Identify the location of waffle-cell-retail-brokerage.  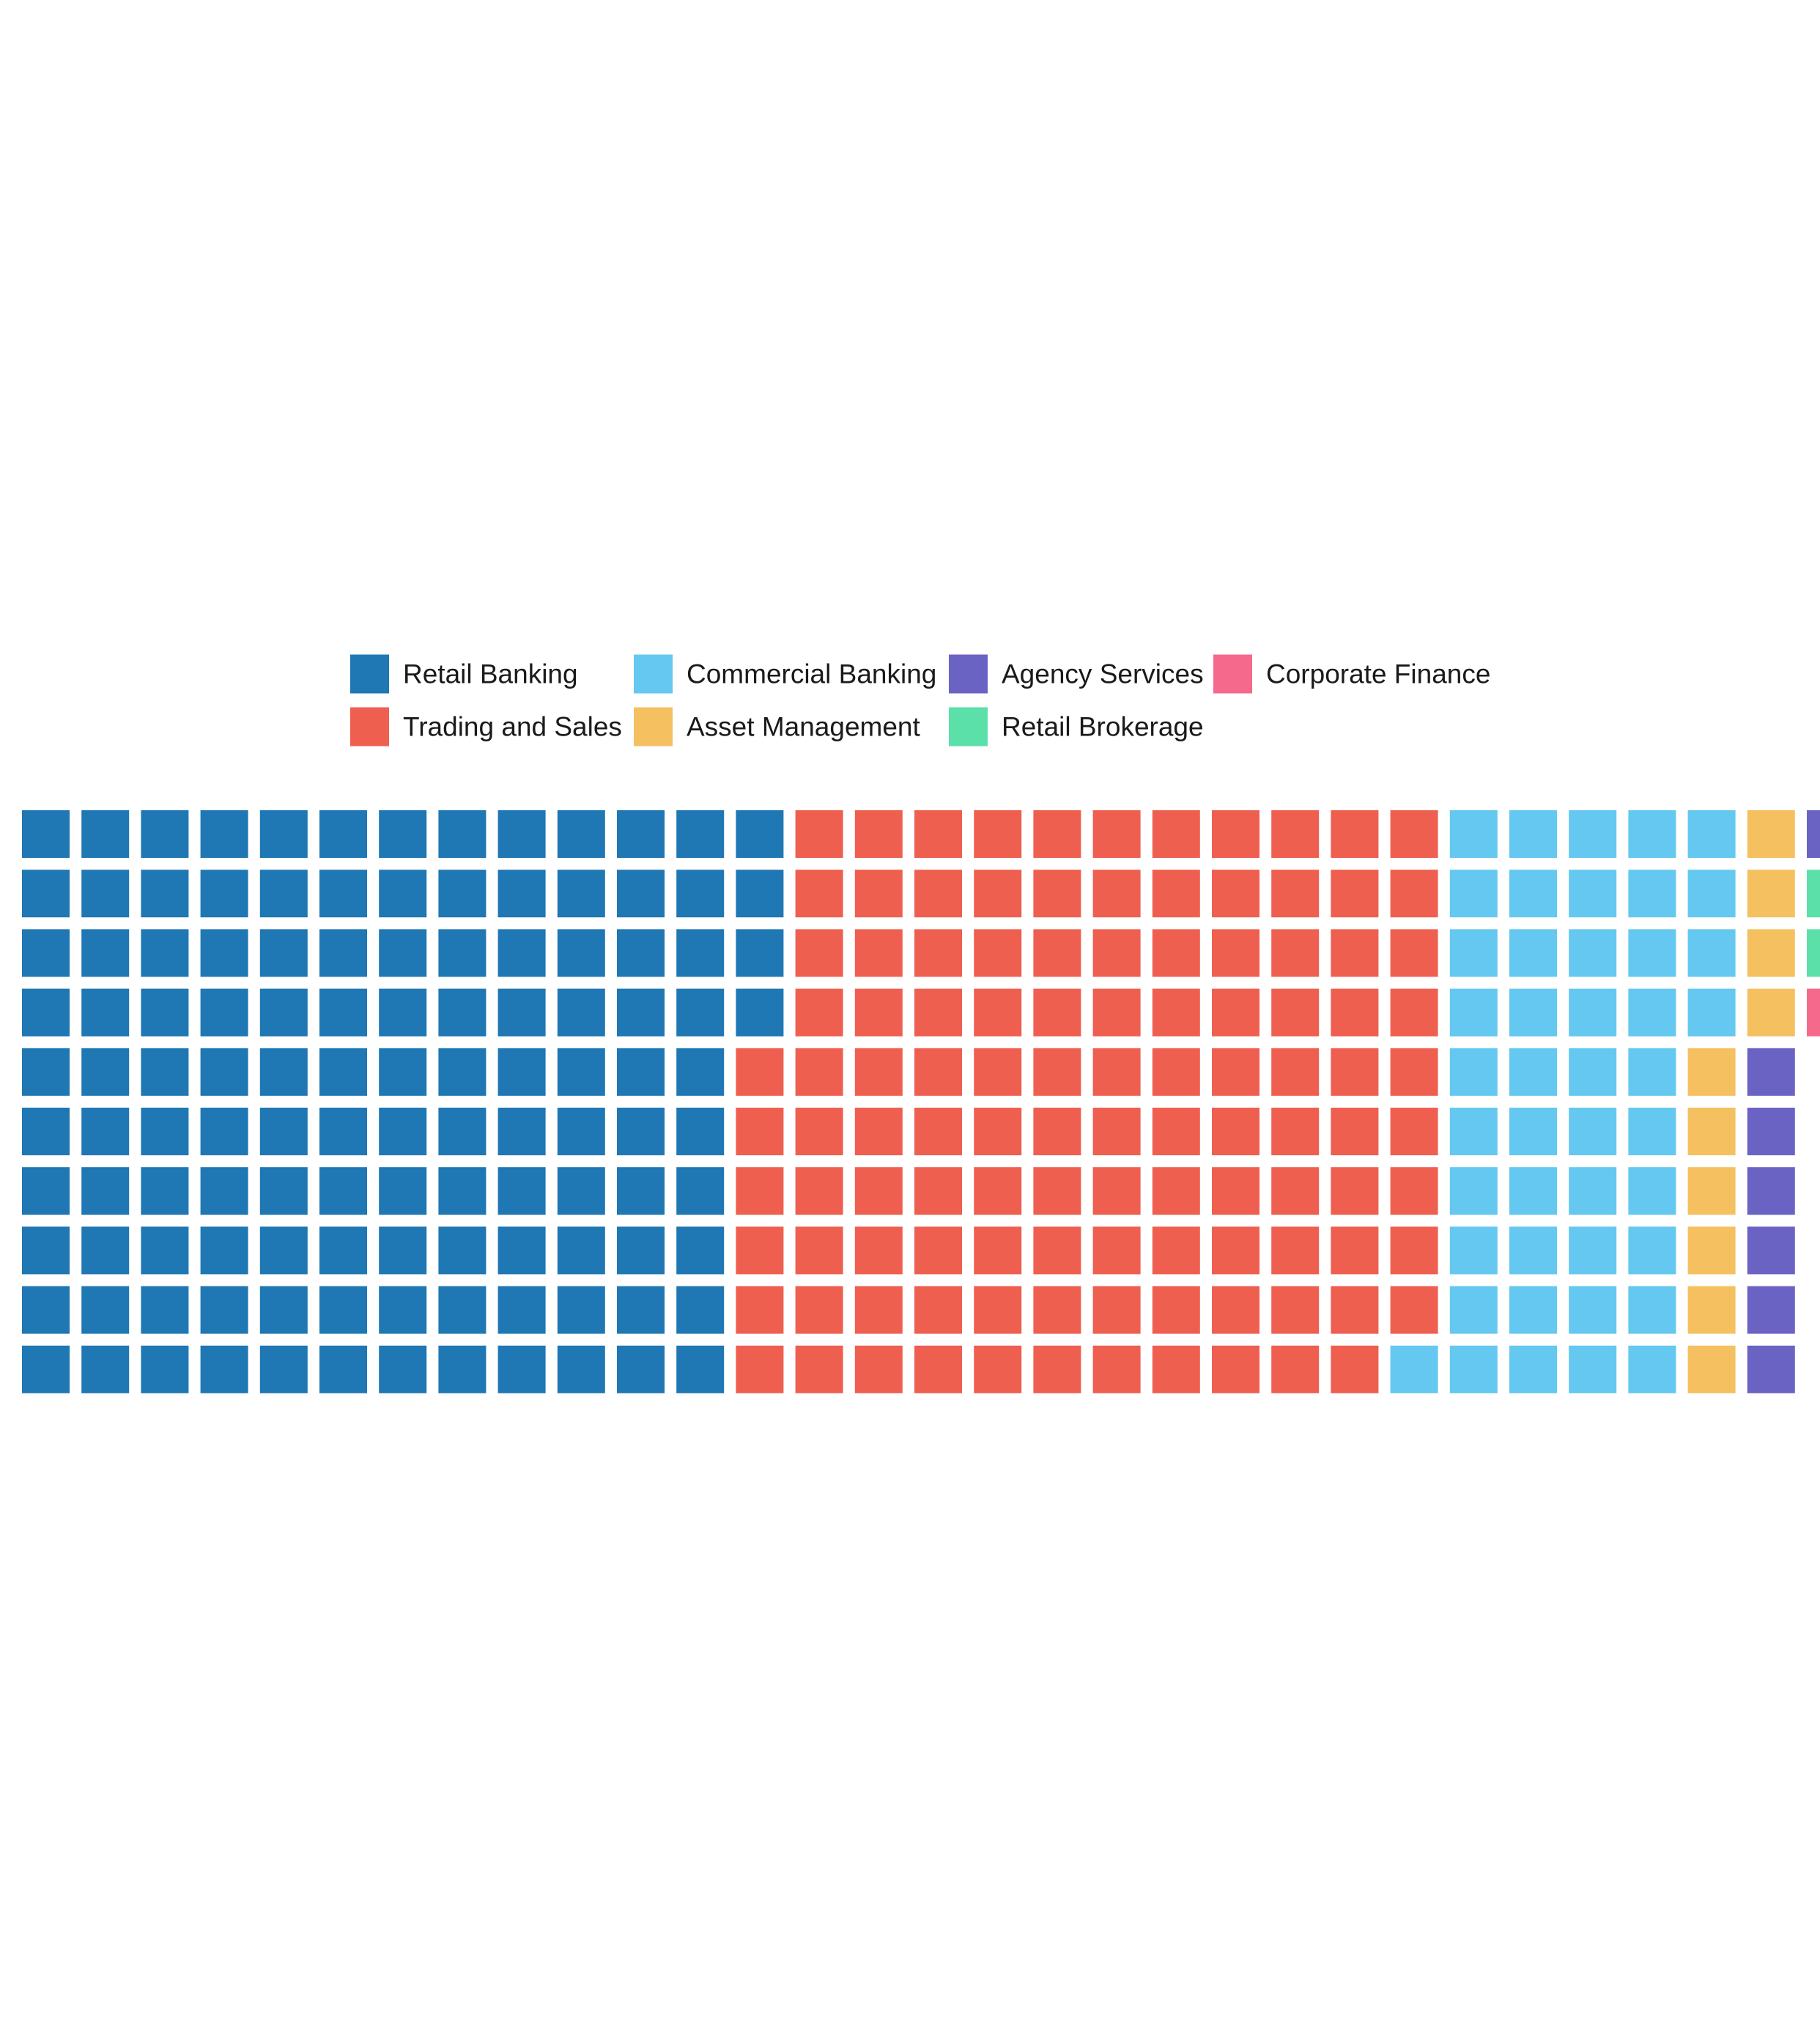
(1813, 894).